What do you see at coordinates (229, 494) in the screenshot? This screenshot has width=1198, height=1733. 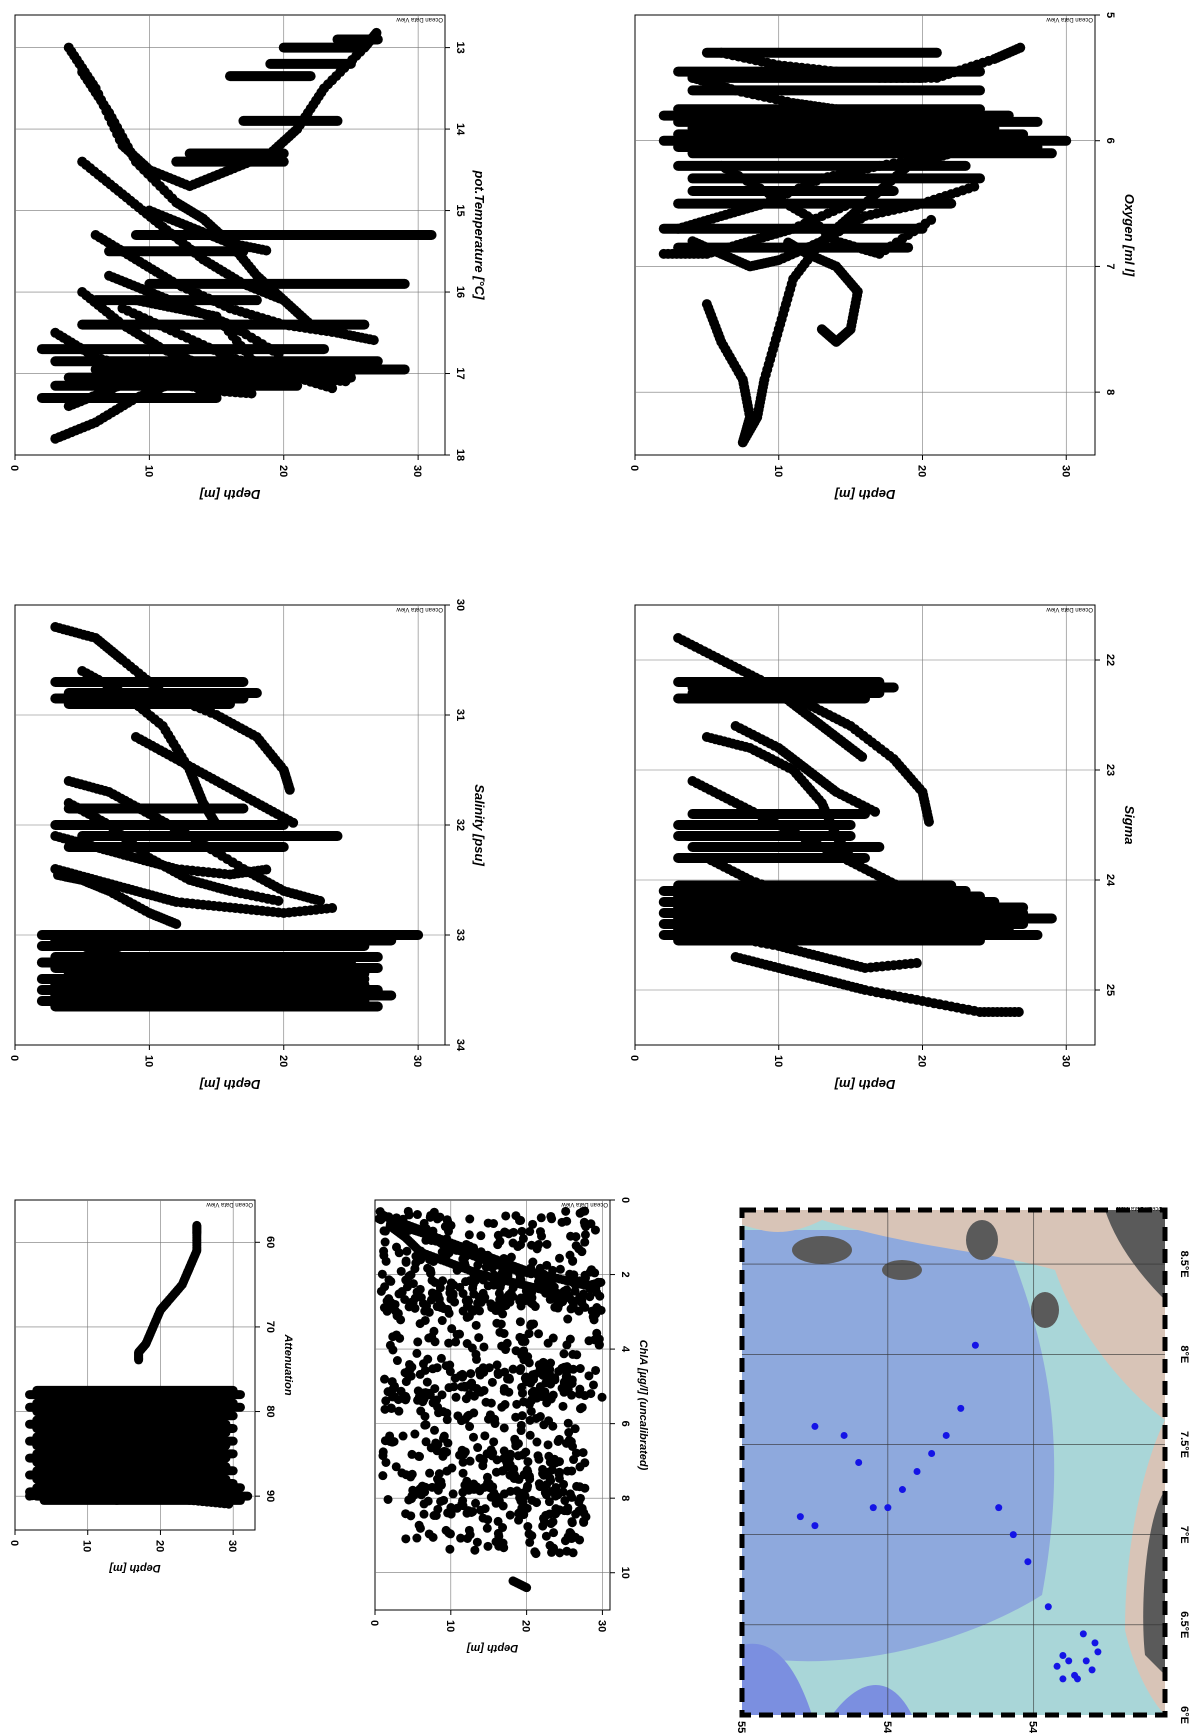 I see `temp-y-axis-label: Depth [m]` at bounding box center [229, 494].